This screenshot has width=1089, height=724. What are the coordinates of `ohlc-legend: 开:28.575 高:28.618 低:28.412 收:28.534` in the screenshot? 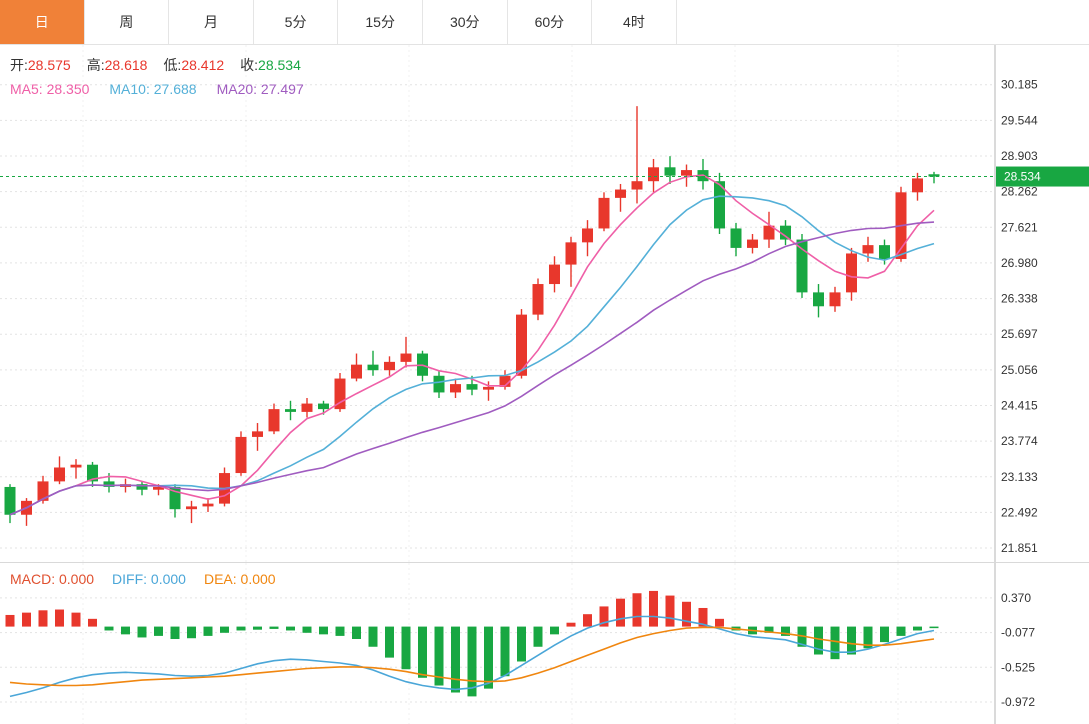 It's located at (163, 65).